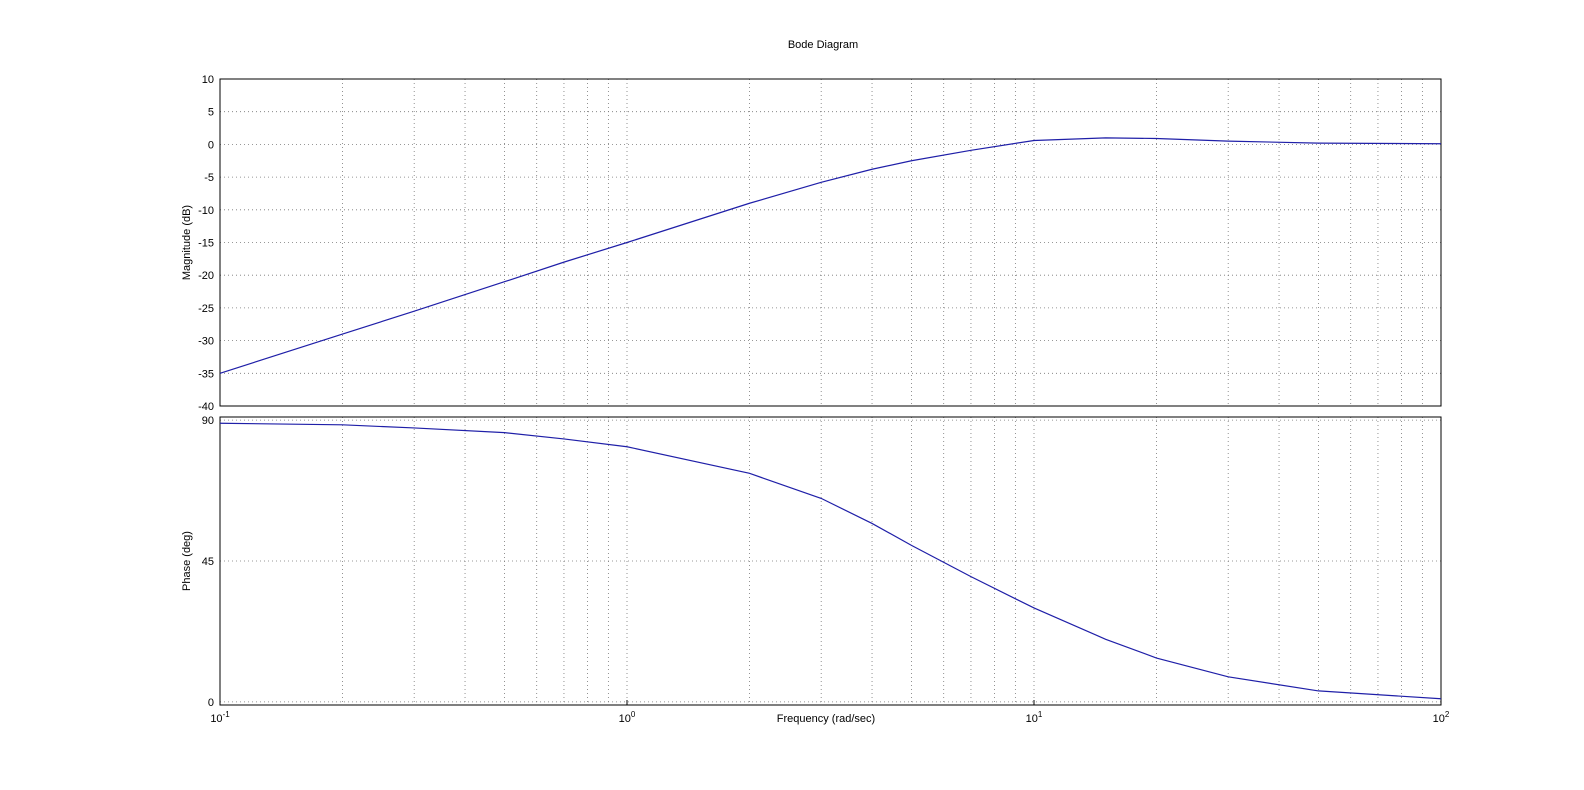 The width and height of the screenshot is (1584, 790). Describe the element at coordinates (1040, 714) in the screenshot. I see `x-tick-exponent: 1` at that location.